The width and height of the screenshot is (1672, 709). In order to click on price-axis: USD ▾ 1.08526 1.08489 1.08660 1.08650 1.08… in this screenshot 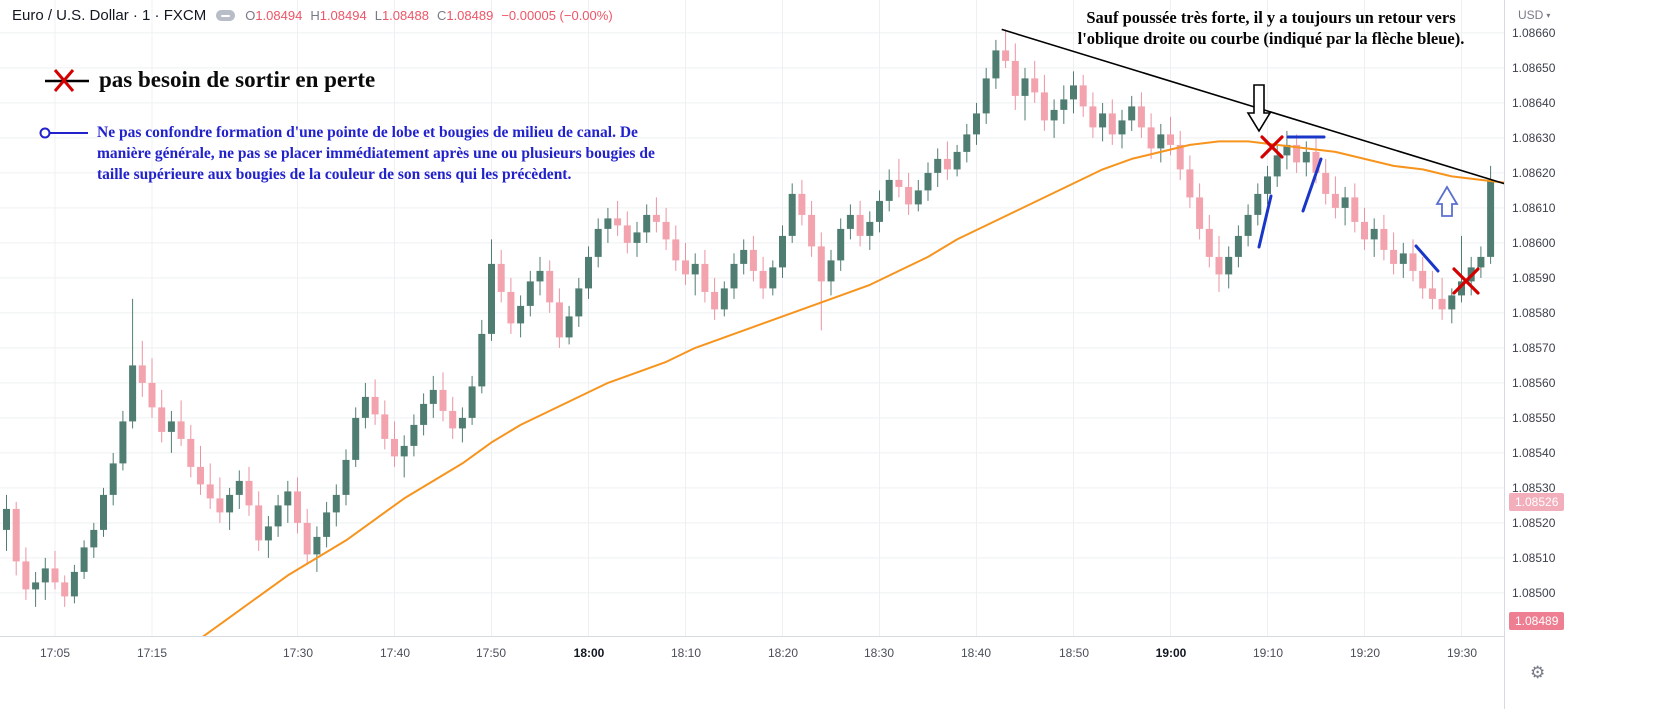, I will do `click(1588, 354)`.